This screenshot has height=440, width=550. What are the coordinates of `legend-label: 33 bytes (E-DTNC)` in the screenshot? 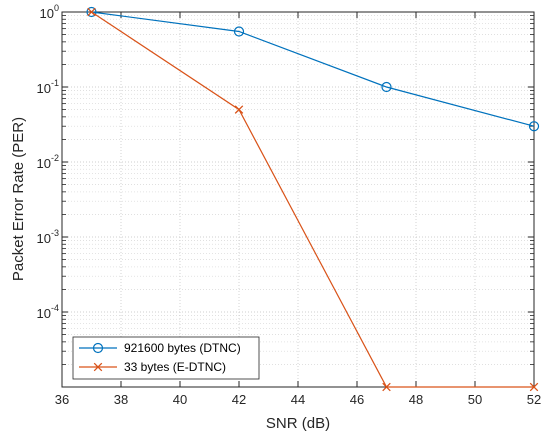 It's located at (175, 367).